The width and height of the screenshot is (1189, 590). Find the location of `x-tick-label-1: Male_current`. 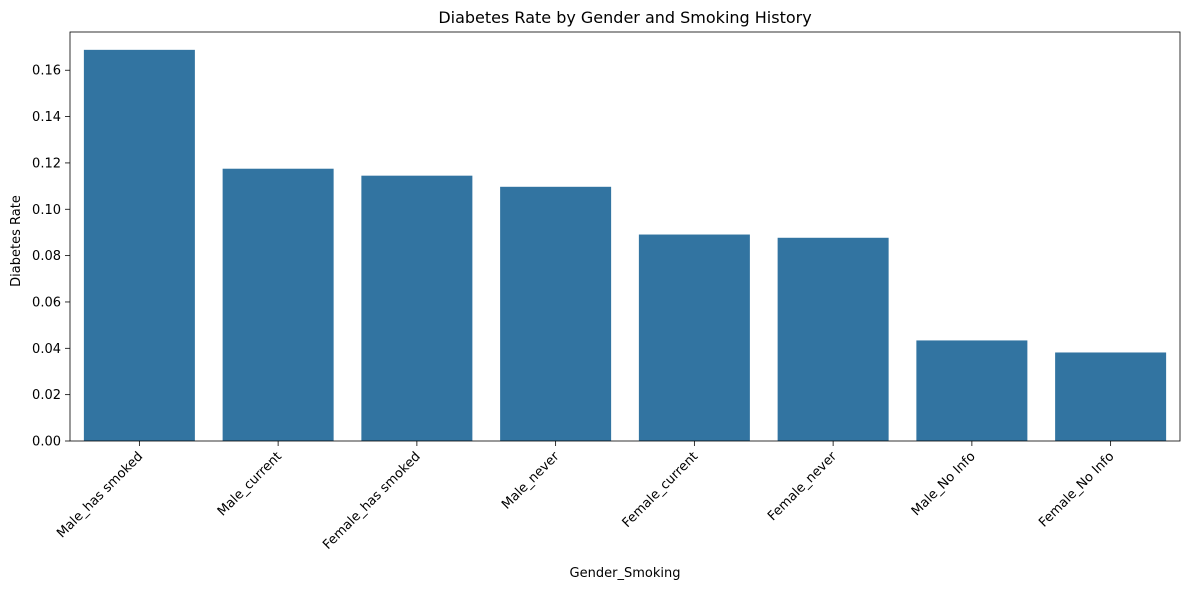

x-tick-label-1: Male_current is located at coordinates (250, 484).